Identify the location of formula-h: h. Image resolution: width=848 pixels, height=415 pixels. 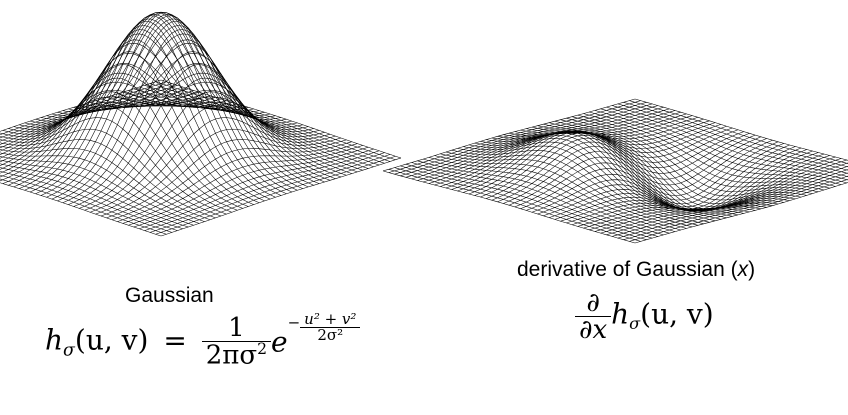
(54, 340).